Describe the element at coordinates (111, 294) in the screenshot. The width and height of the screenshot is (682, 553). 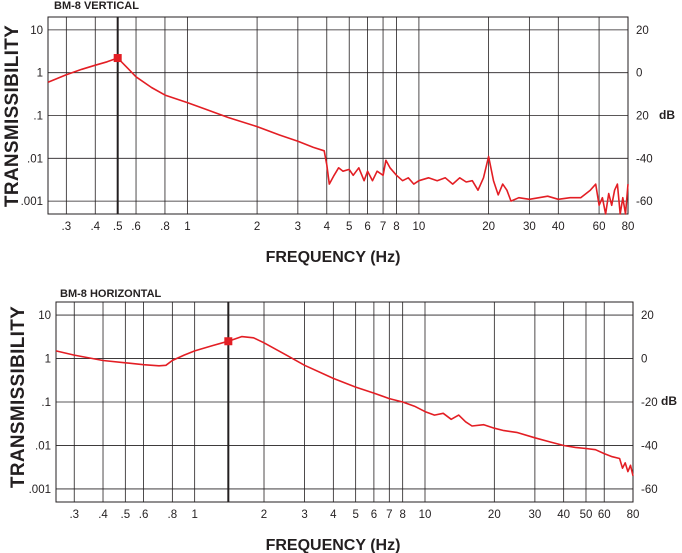
I see `chart-title: BM-8 HORIZONTAL` at that location.